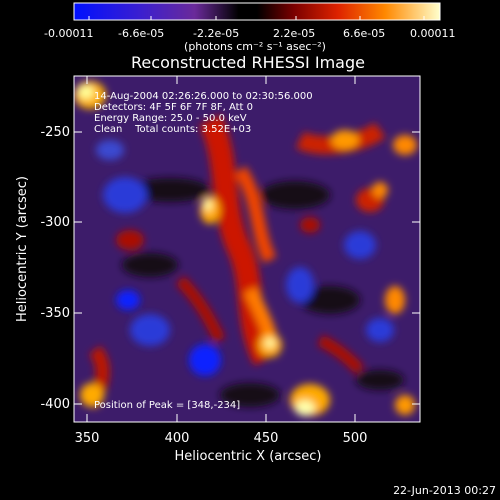 The image size is (500, 500). I want to click on y-tick-label: -250, so click(55, 132).